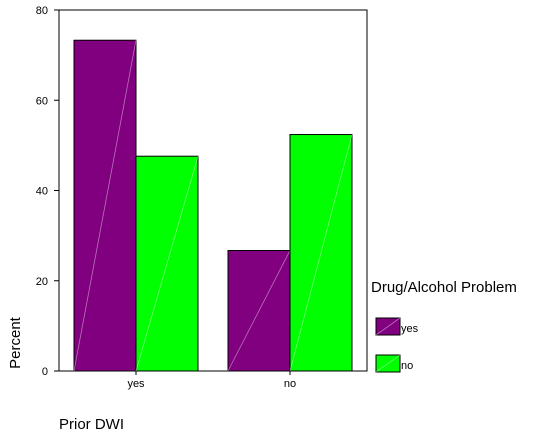 This screenshot has width=535, height=433. What do you see at coordinates (444, 326) in the screenshot?
I see `legend: Drug/Alcohol Problem yes no` at bounding box center [444, 326].